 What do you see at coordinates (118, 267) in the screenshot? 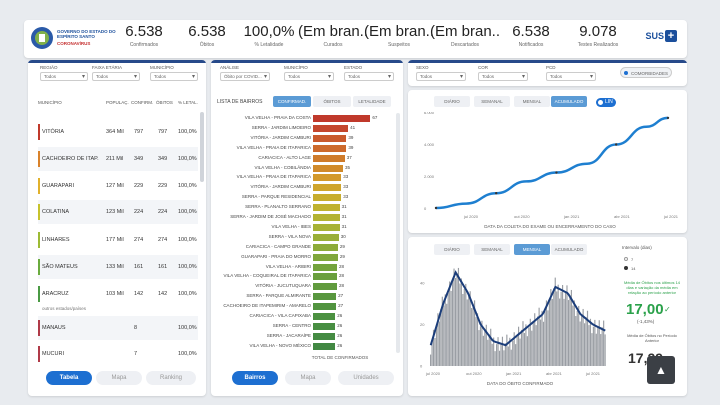
I see `table-row: SÃO MATEUS 133 Mil 161 161 100,0%` at bounding box center [118, 267].